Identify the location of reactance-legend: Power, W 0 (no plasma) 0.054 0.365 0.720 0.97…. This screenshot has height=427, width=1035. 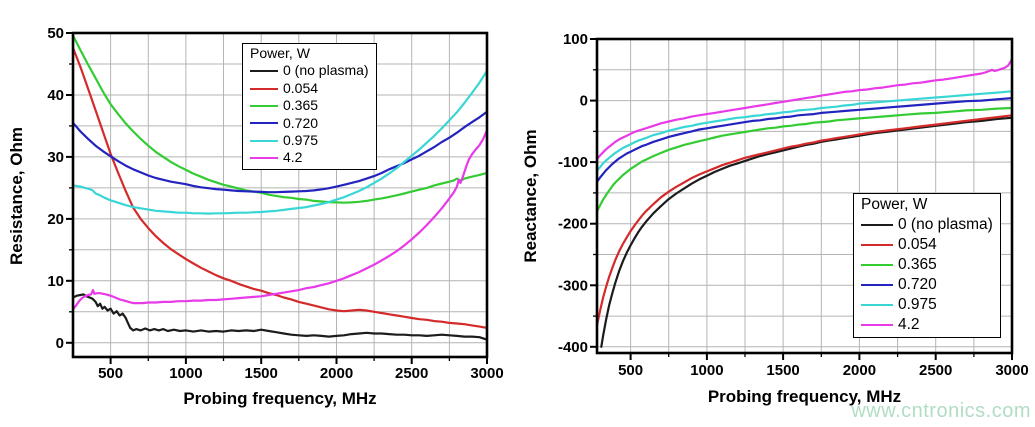
(927, 265).